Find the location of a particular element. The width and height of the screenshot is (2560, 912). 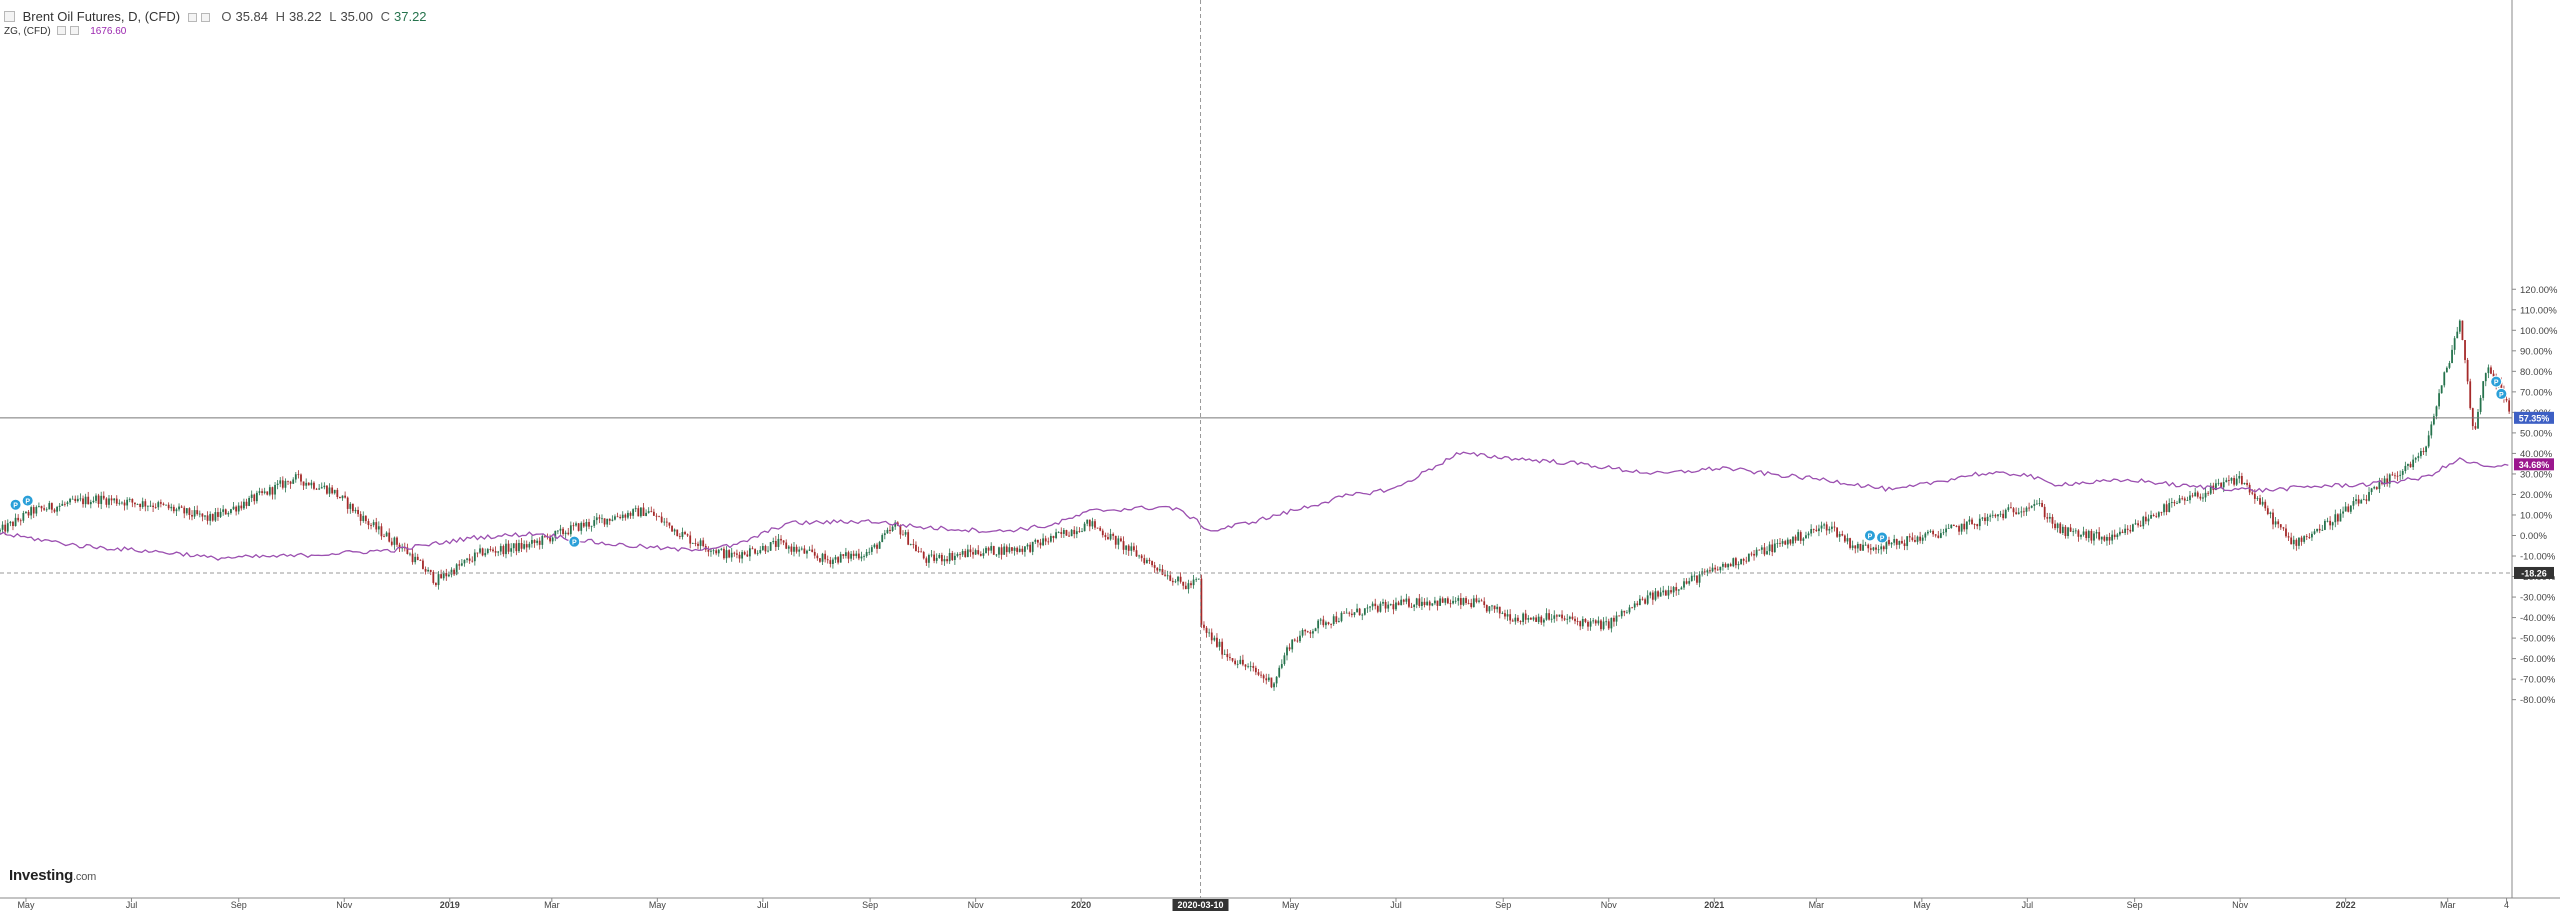

secondary-settings-square-icon is located at coordinates (62, 30).